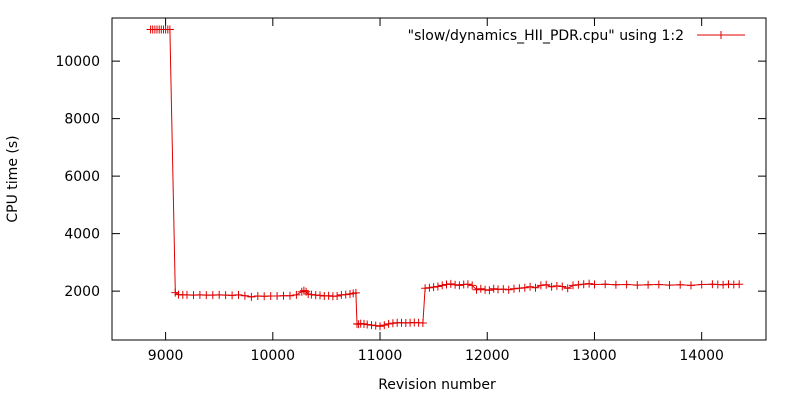 The image size is (800, 400). I want to click on y-tick-label: 4000, so click(82, 235).